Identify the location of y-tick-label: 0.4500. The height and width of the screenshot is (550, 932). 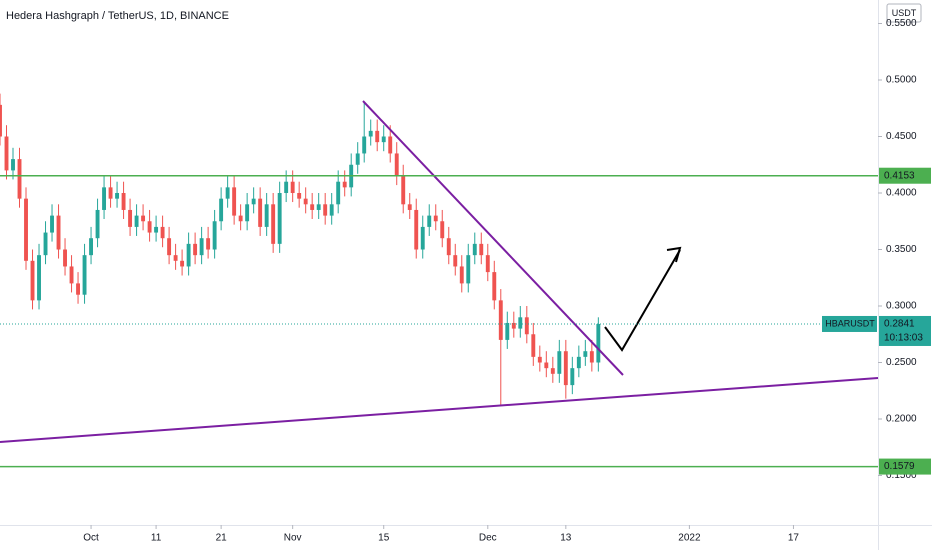
(901, 136).